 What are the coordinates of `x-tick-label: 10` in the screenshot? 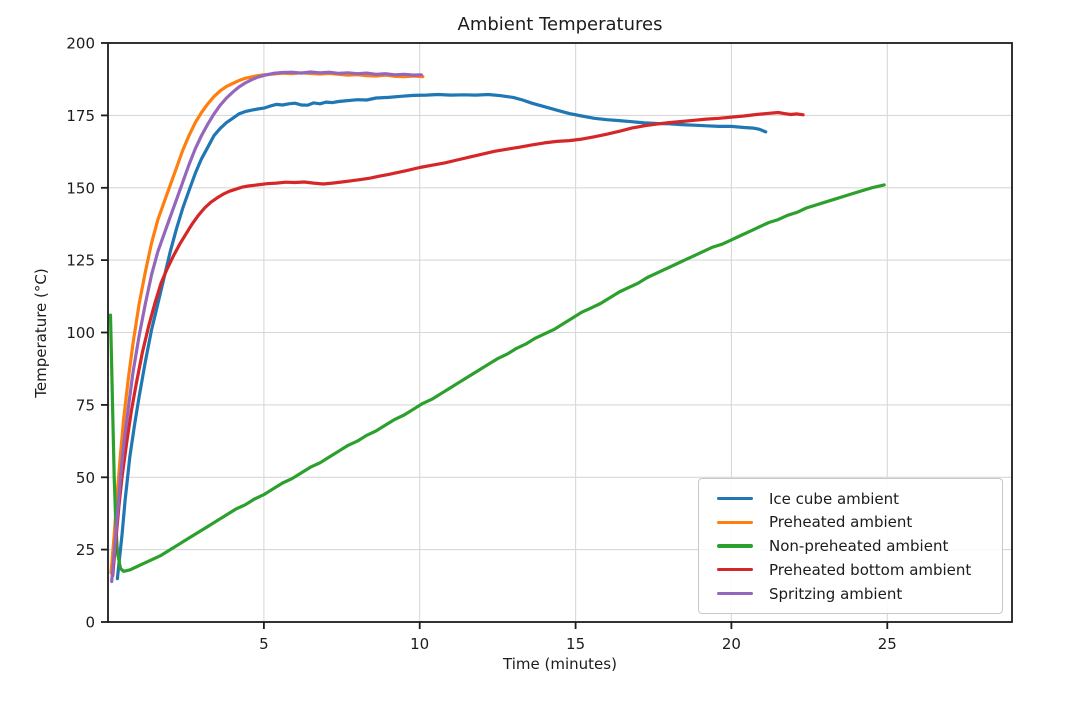 It's located at (419, 644).